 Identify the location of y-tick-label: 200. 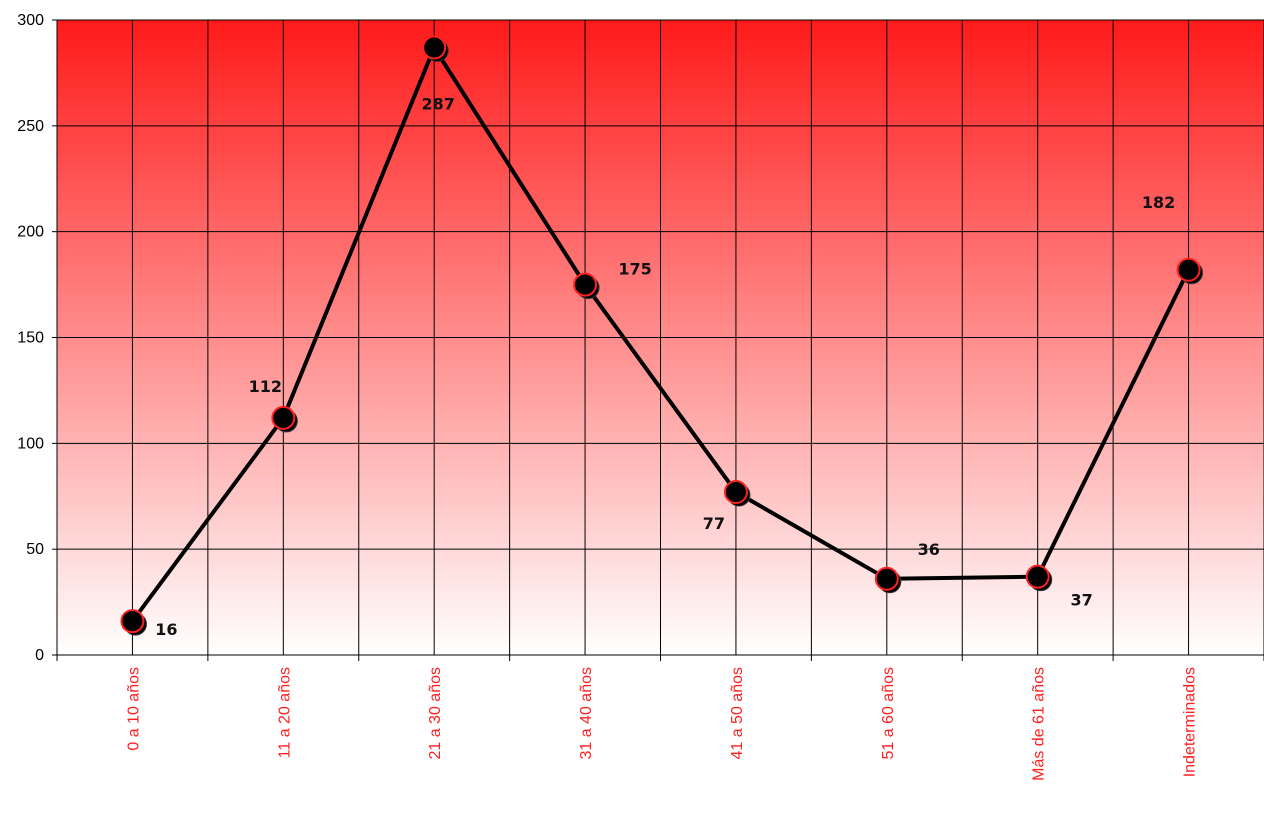
(30, 232).